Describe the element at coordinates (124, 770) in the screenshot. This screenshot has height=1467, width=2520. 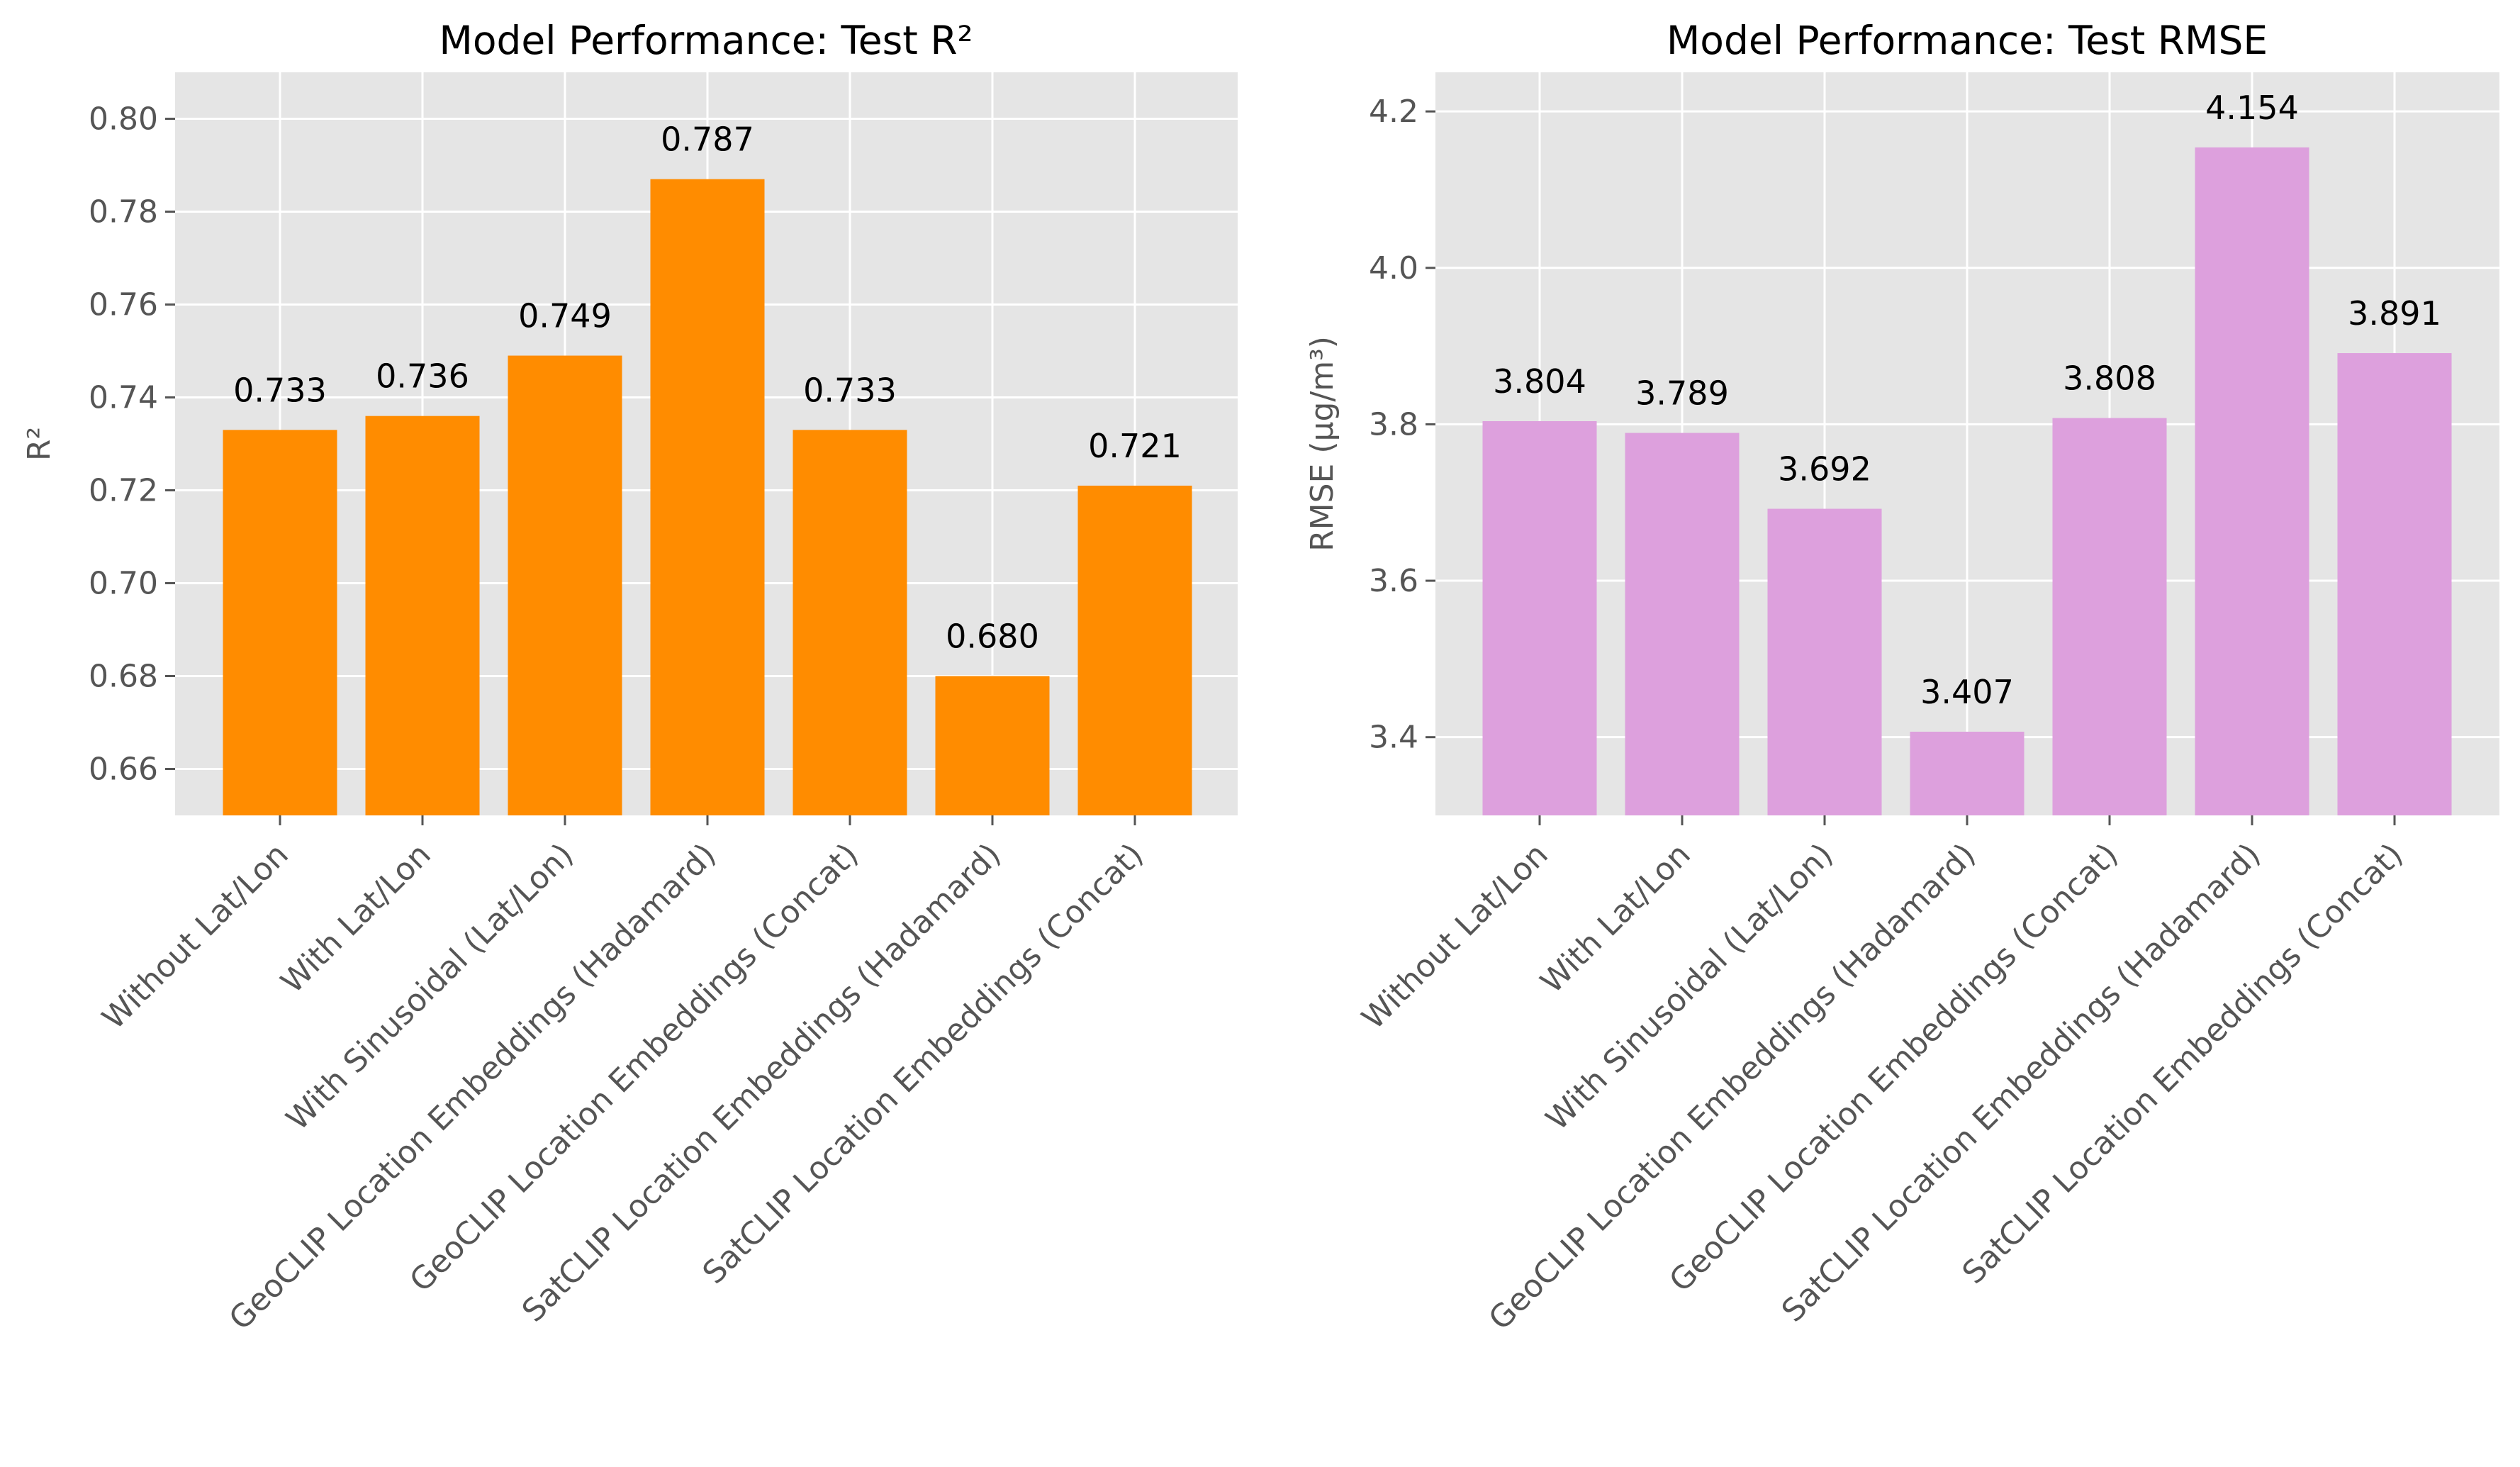
I see `y-tick-label: 0.66` at that location.